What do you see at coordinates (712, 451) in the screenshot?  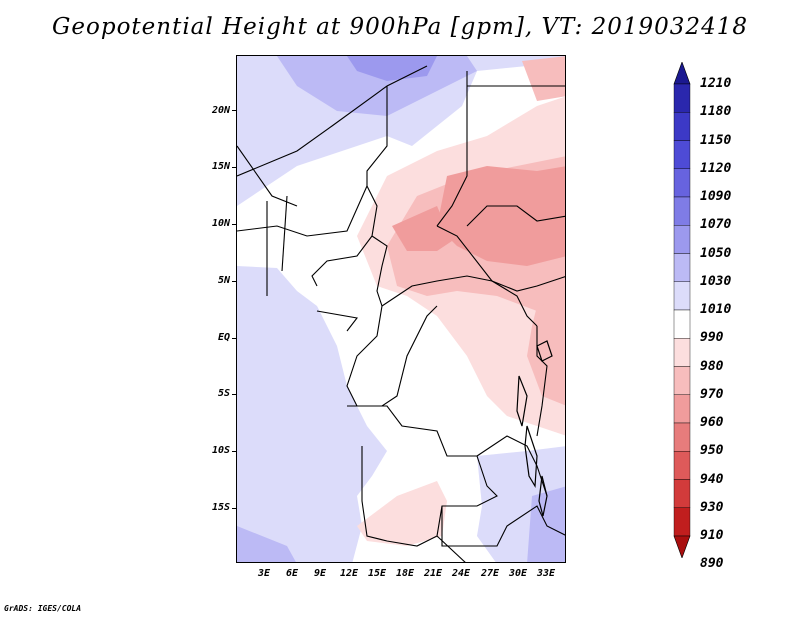 I see `colorbar-level-label: 950` at bounding box center [712, 451].